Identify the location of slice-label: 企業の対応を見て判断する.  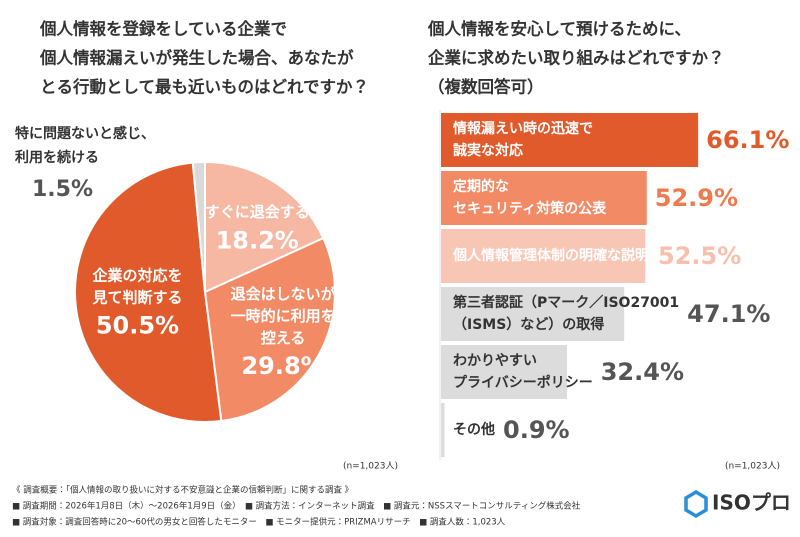
(136, 286).